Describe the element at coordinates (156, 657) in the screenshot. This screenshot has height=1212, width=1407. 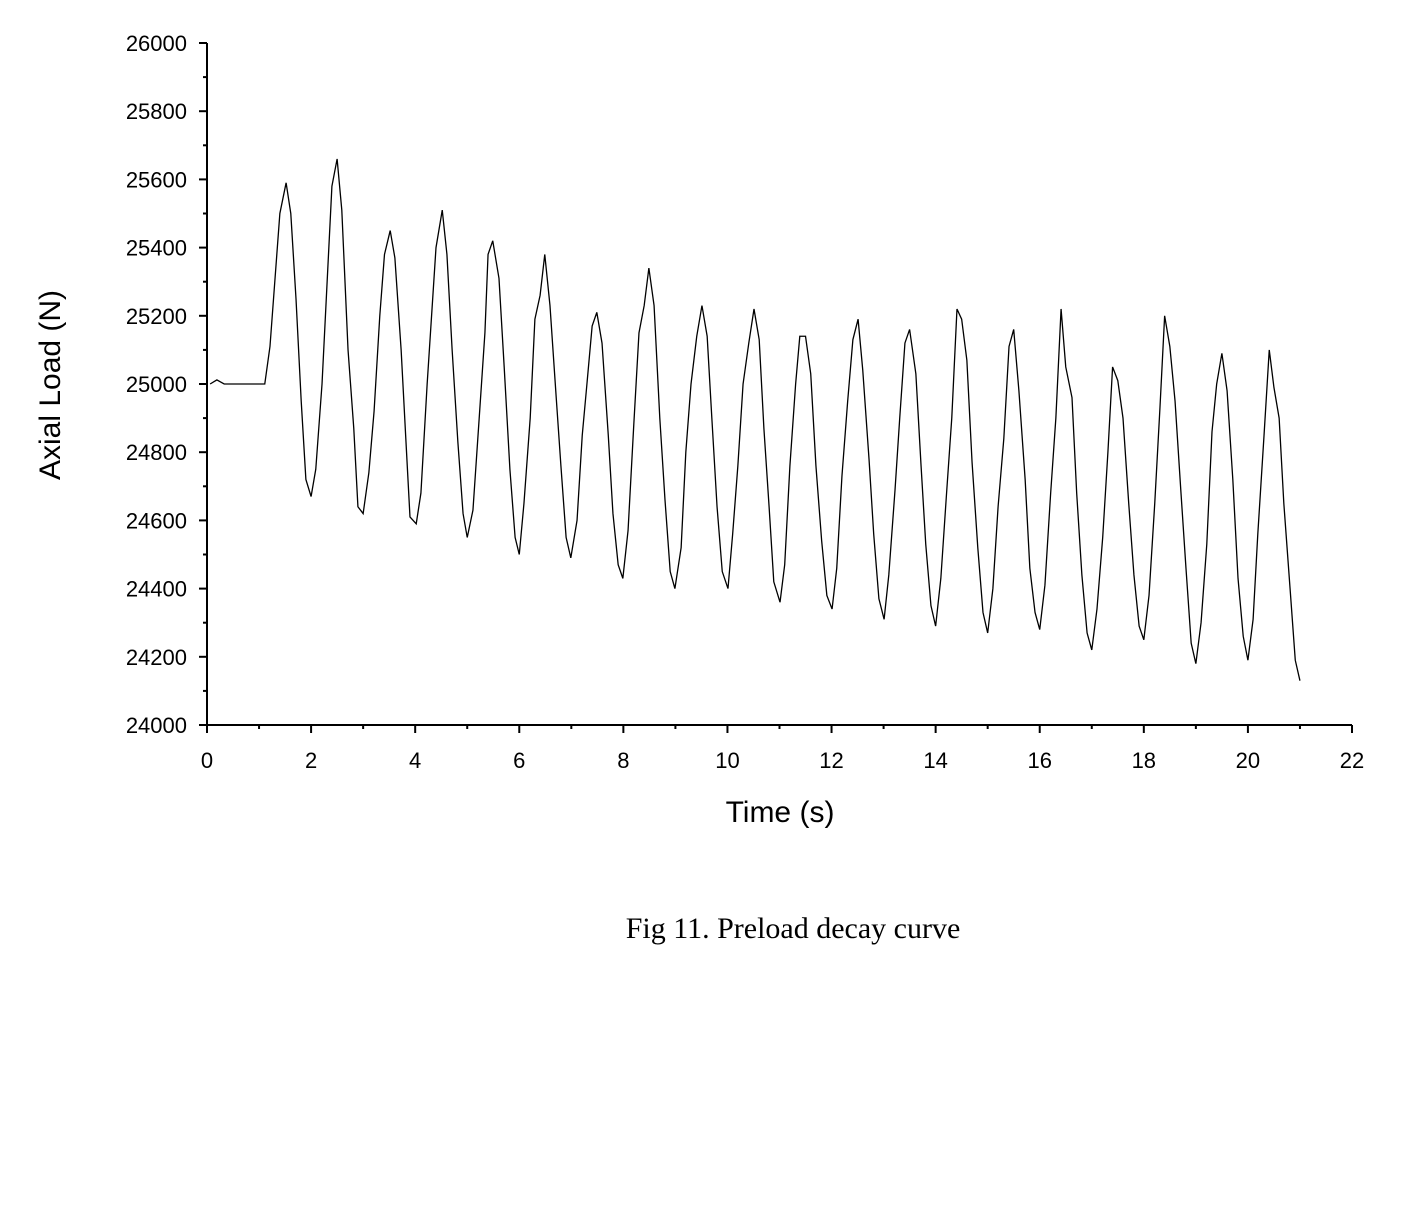
I see `y-tick-label: 24200` at that location.